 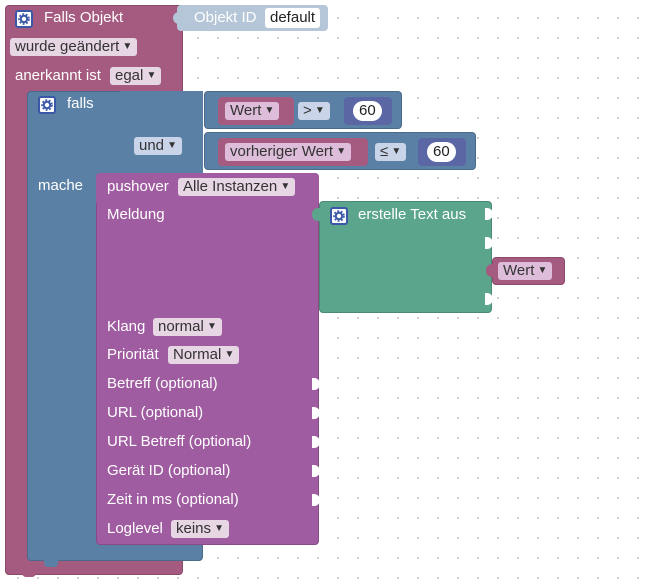 I want to click on priority-dropdown-label: Normal, so click(x=197, y=354).